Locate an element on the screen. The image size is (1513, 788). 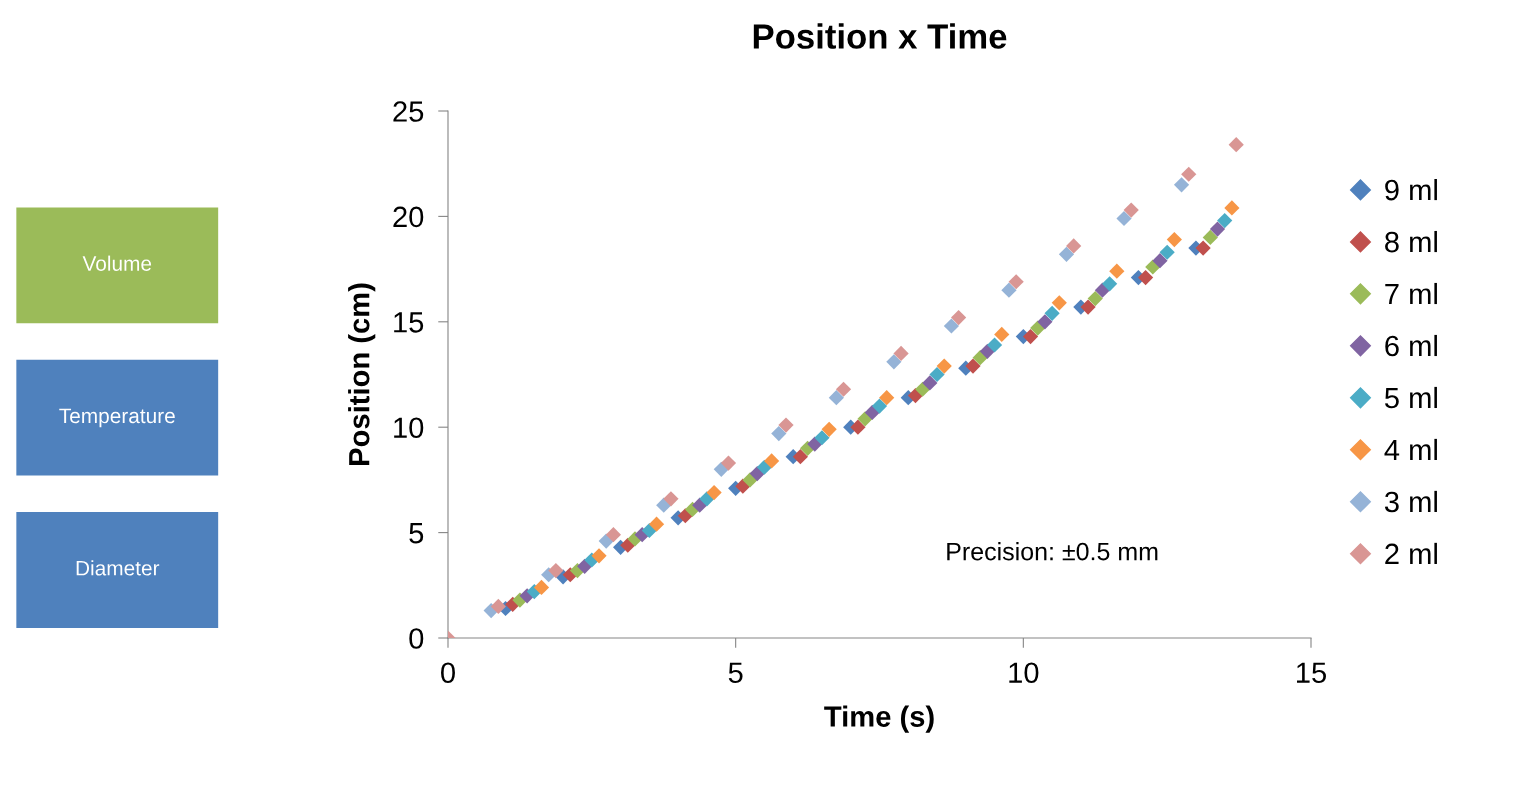
y-tick-label: 5 is located at coordinates (416, 533).